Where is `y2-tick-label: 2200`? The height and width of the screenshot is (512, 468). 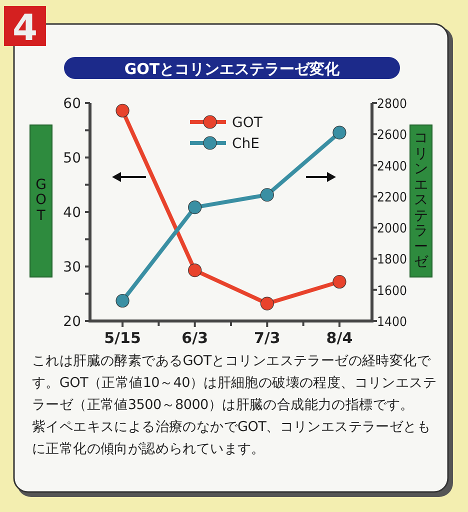
y2-tick-label: 2200 is located at coordinates (393, 198).